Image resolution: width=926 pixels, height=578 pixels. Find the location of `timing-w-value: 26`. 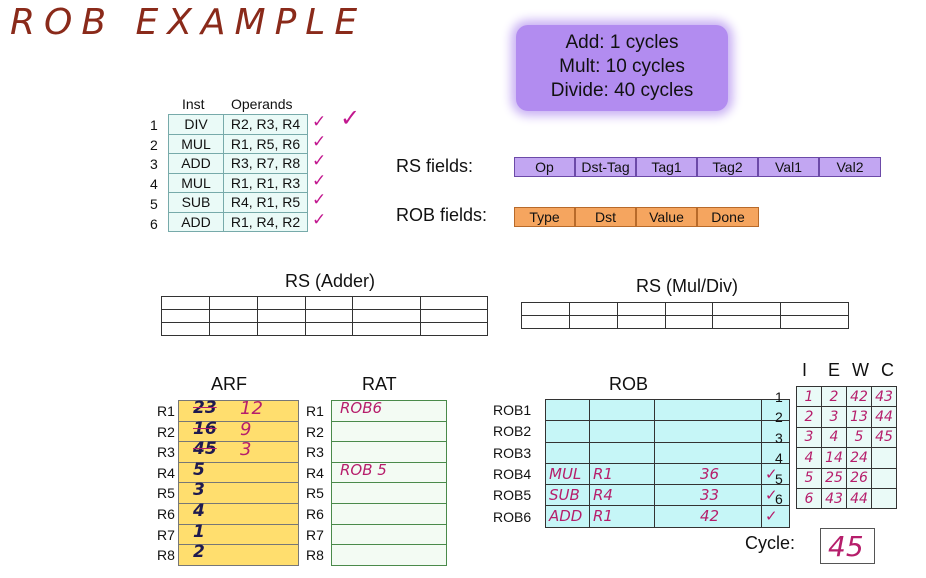

timing-w-value: 26 is located at coordinates (859, 478).